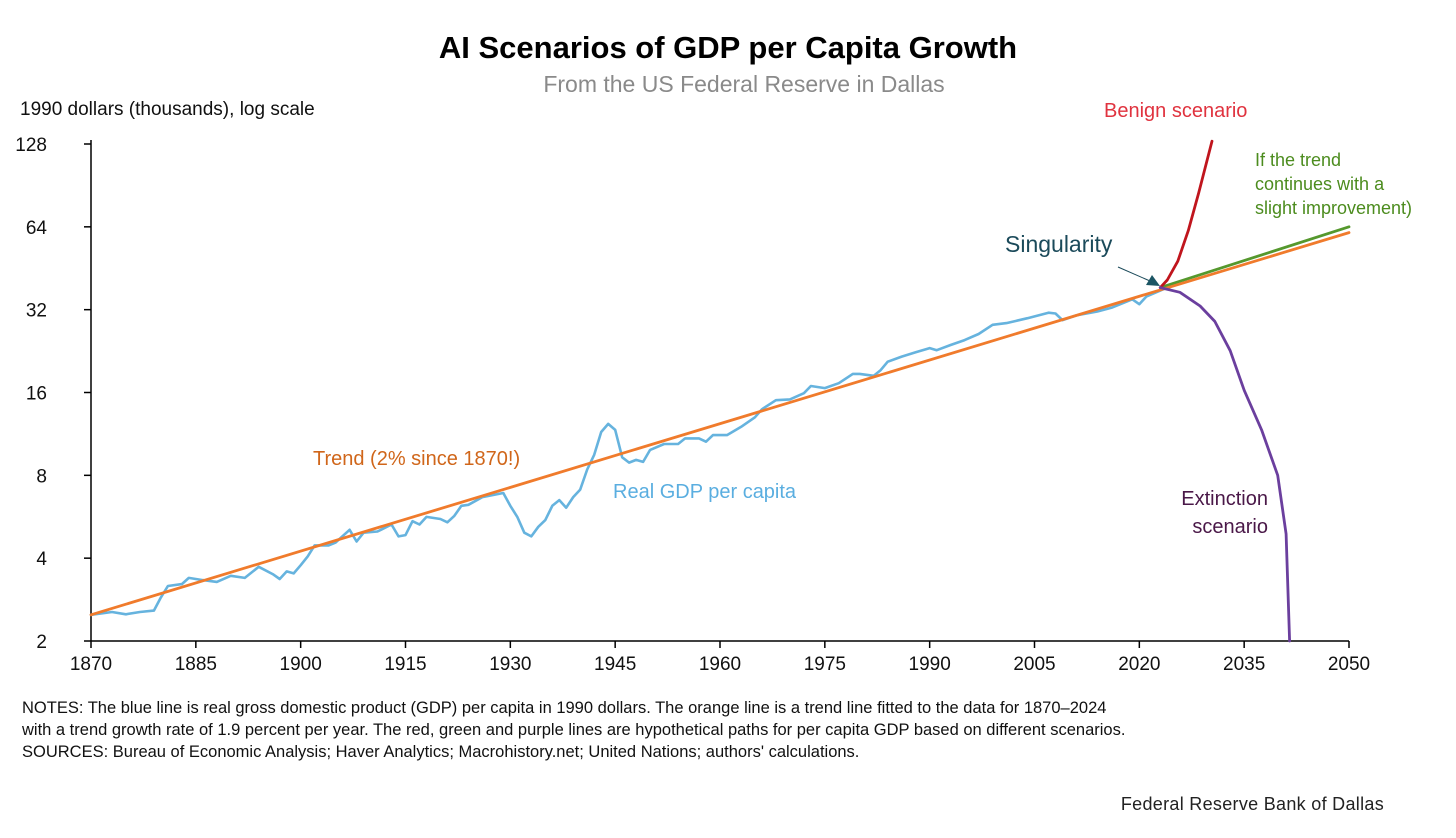 The height and width of the screenshot is (838, 1456). What do you see at coordinates (1175, 111) in the screenshot?
I see `benign-label: Benign scenario` at bounding box center [1175, 111].